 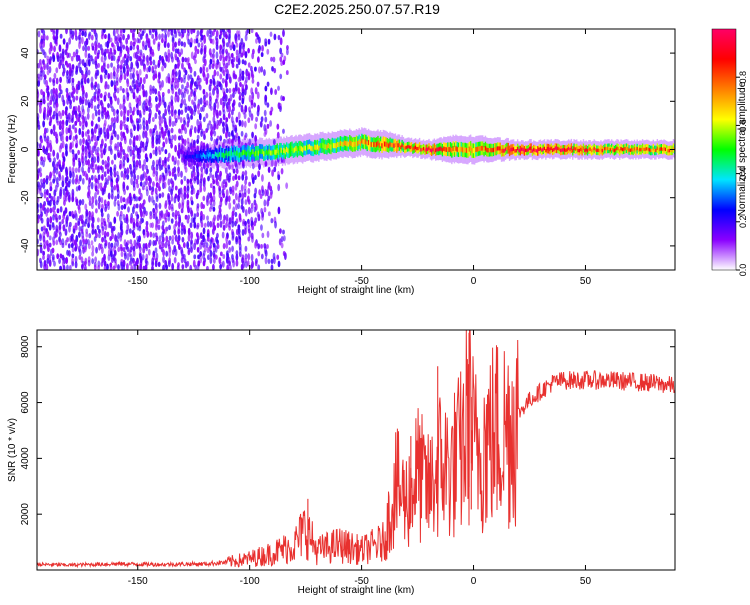 What do you see at coordinates (361, 281) in the screenshot?
I see `x-tick-label: -50` at bounding box center [361, 281].